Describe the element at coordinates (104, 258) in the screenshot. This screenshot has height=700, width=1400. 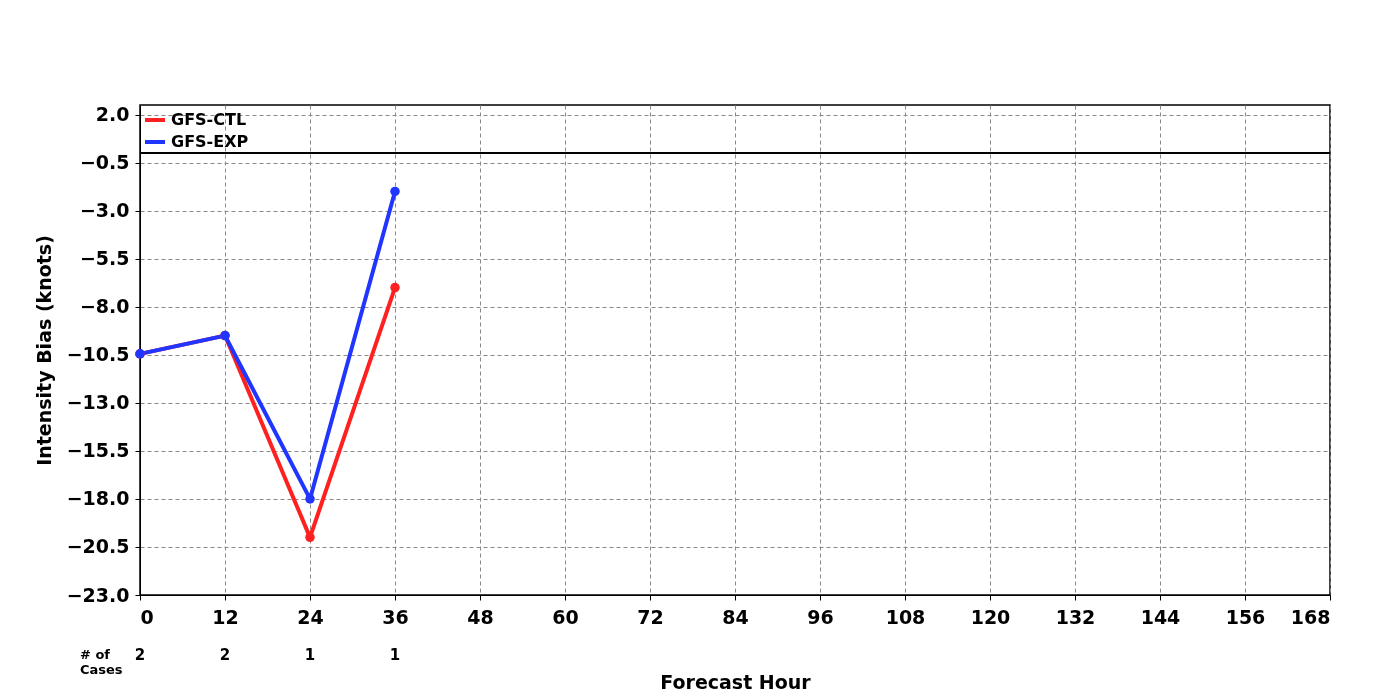
I see `y-tick-label: −5.5` at that location.